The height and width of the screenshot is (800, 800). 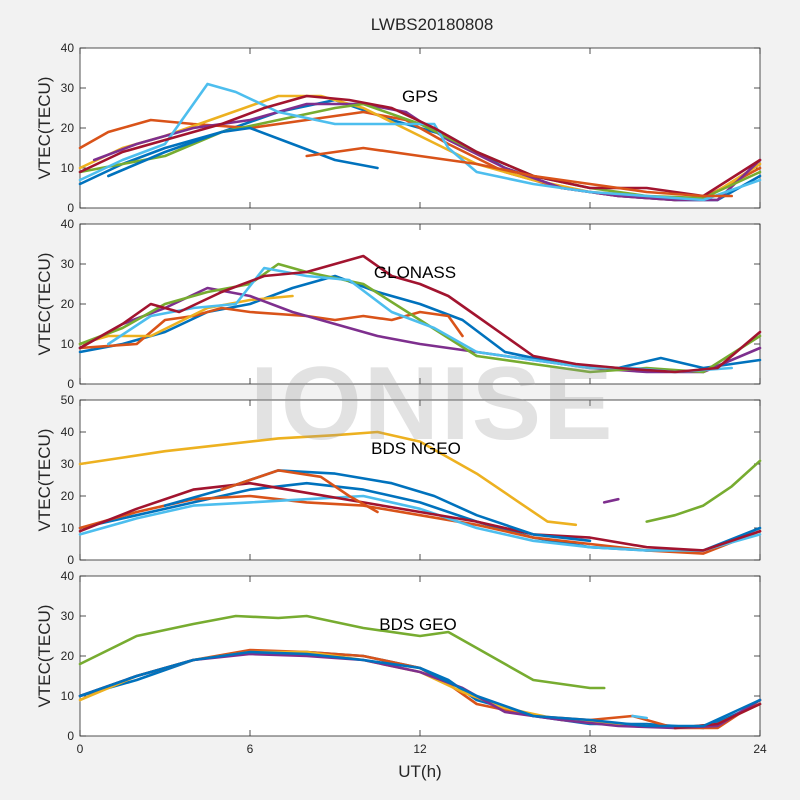 I want to click on x-axis-label: UT(h), so click(x=419, y=771).